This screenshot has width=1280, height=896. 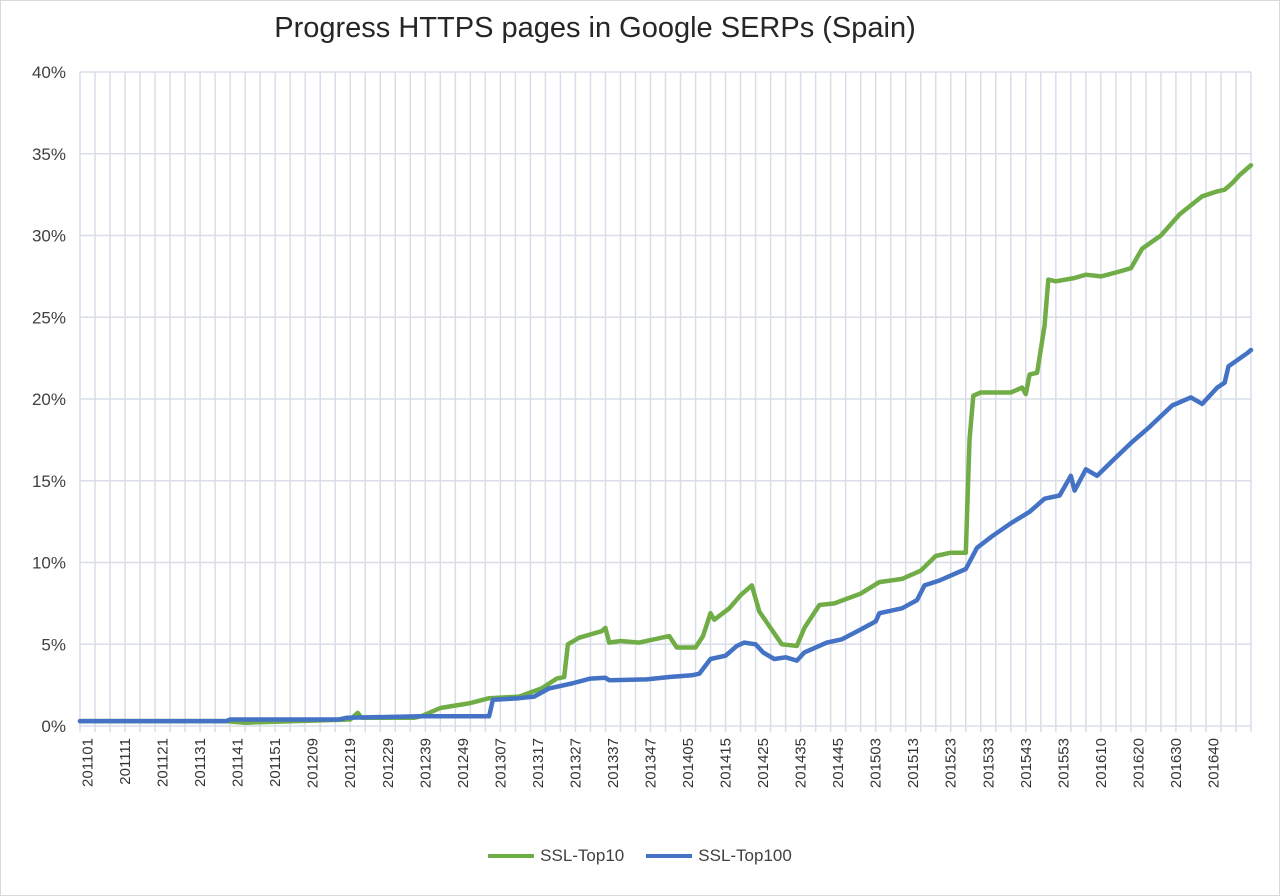 What do you see at coordinates (650, 763) in the screenshot?
I see `x-tick-label: 201347` at bounding box center [650, 763].